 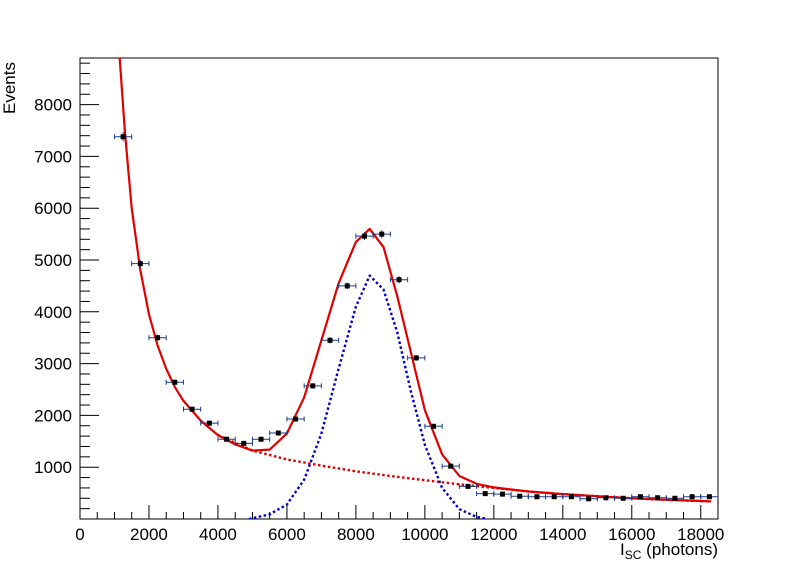 What do you see at coordinates (218, 534) in the screenshot?
I see `x-tick-label: 4000` at bounding box center [218, 534].